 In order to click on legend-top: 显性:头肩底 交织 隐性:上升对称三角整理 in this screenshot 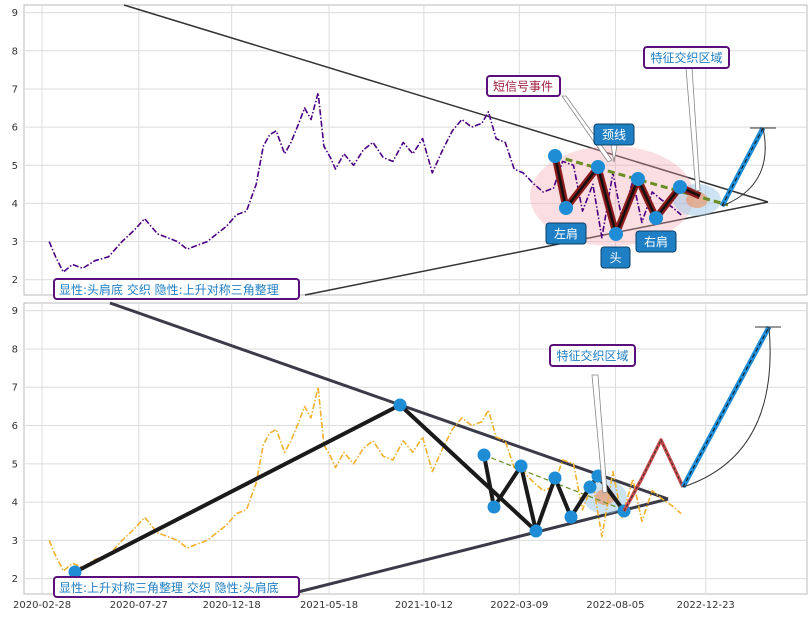, I will do `click(176, 289)`.